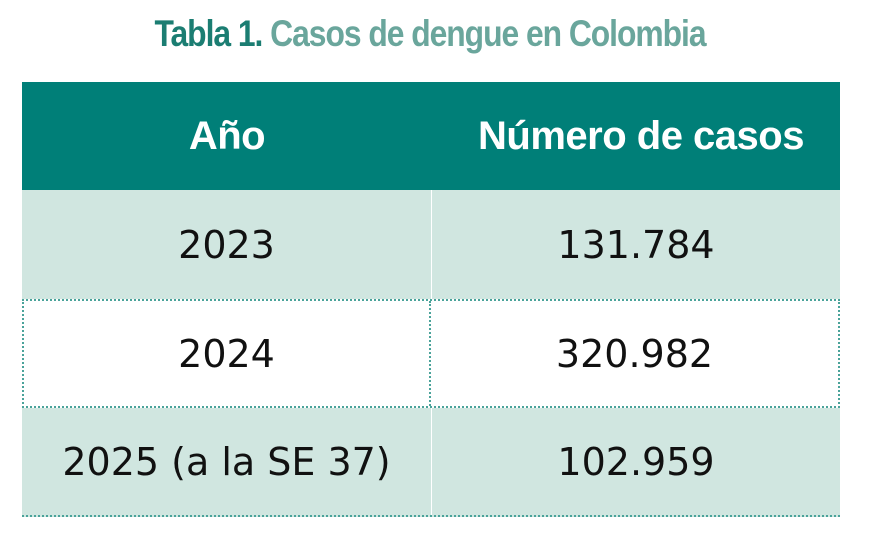 Image resolution: width=870 pixels, height=540 pixels. What do you see at coordinates (227, 135) in the screenshot?
I see `header-year: Año` at bounding box center [227, 135].